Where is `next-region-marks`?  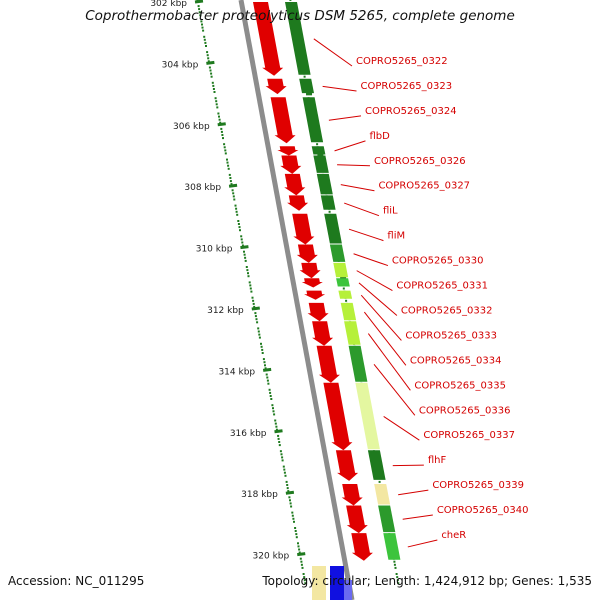
next-region-marks is located at coordinates (332, 583).